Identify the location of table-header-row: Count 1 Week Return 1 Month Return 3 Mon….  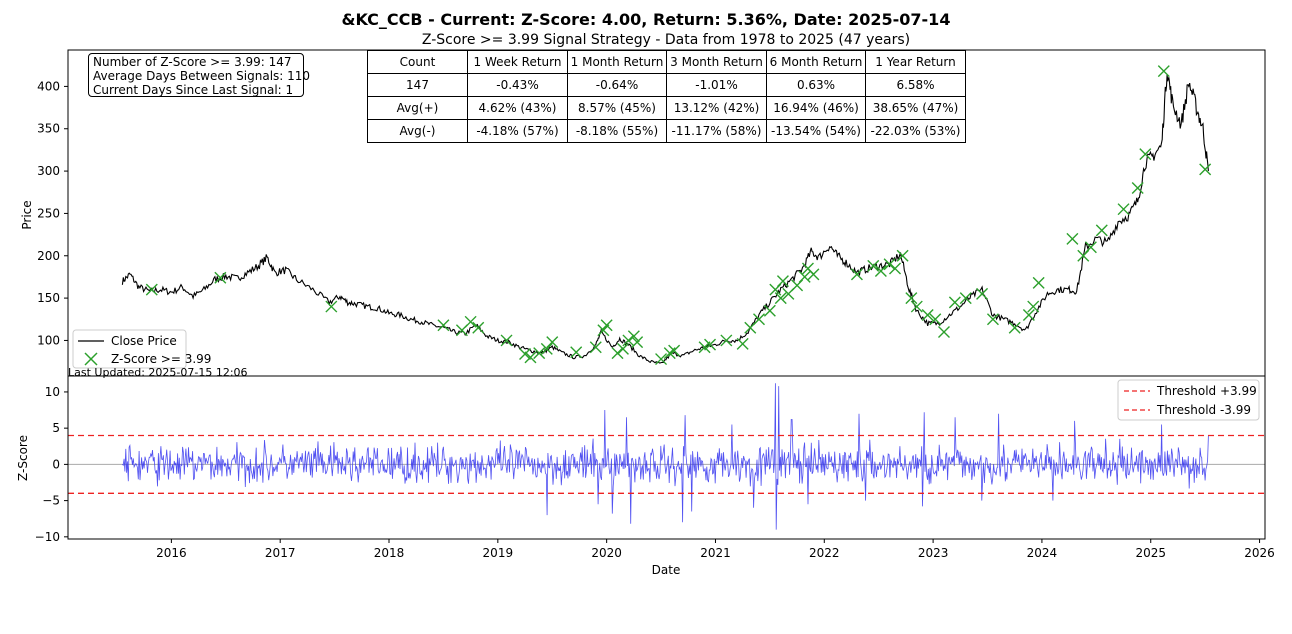
(666, 62).